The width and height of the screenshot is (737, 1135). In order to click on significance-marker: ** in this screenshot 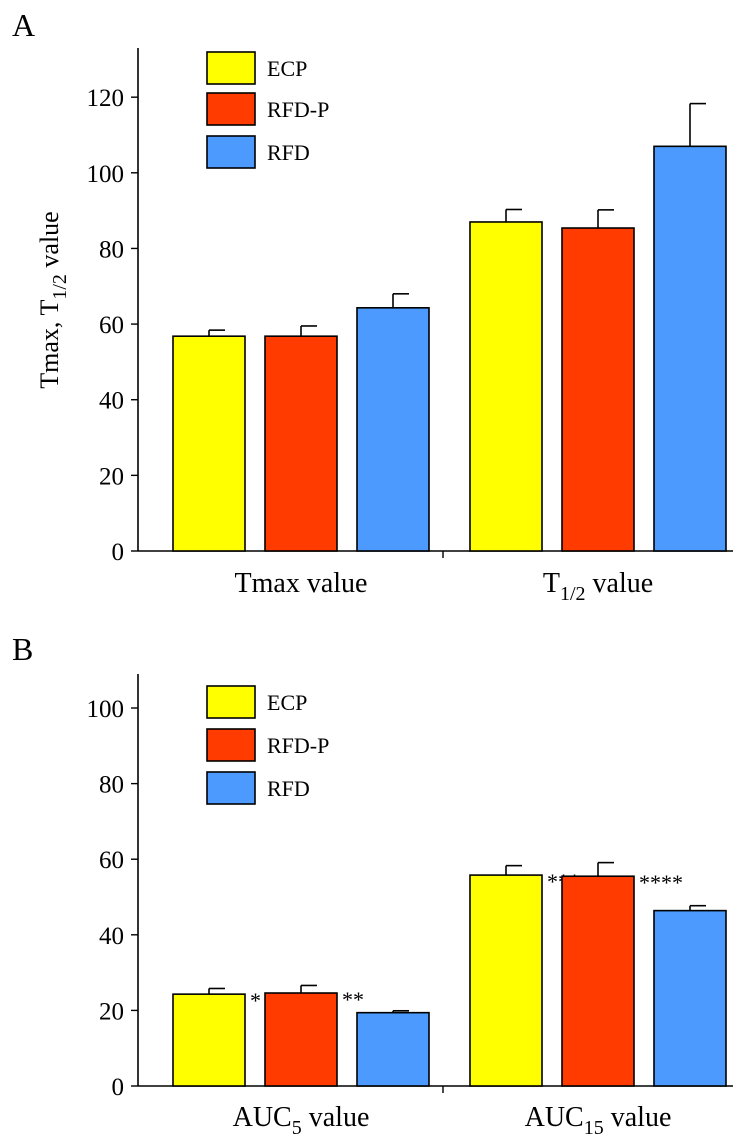, I will do `click(353, 999)`.